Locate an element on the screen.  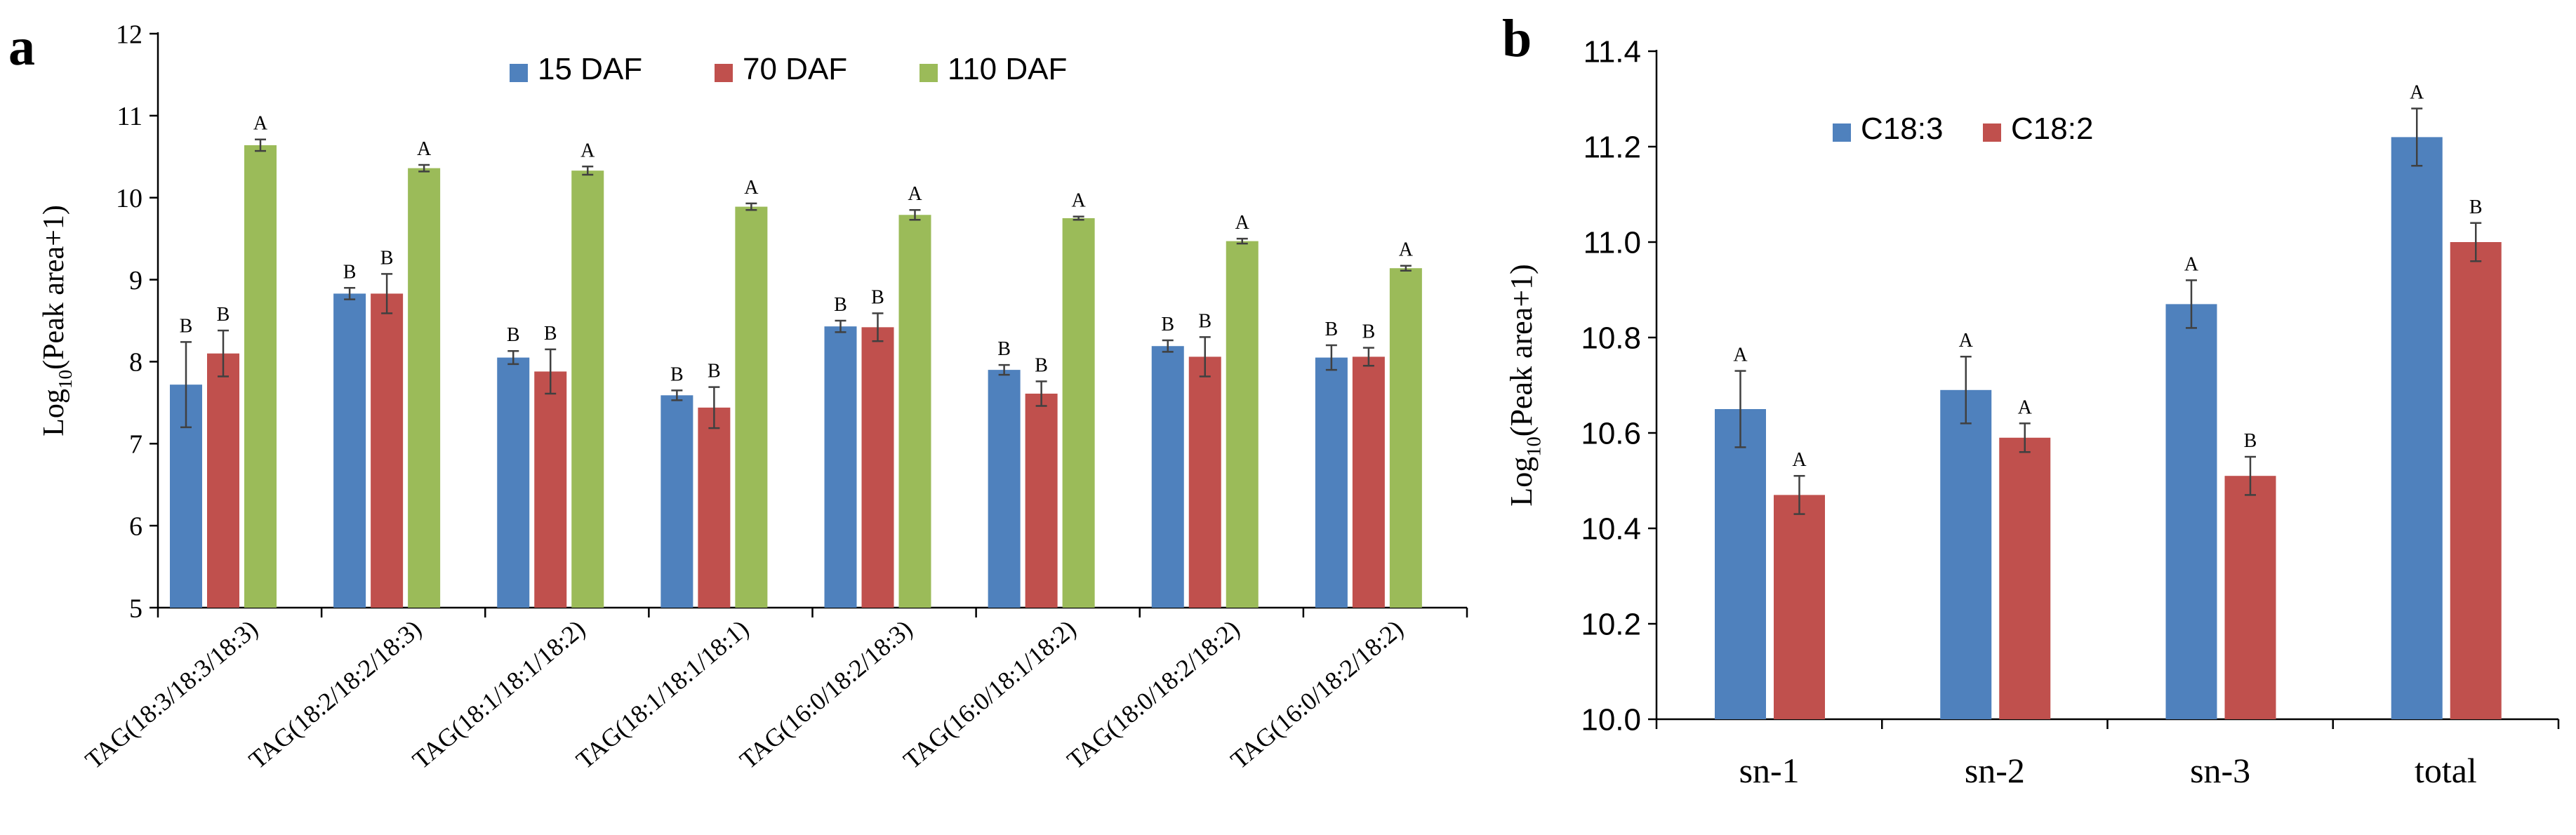
y-tick-label: 10.2 is located at coordinates (1611, 624).